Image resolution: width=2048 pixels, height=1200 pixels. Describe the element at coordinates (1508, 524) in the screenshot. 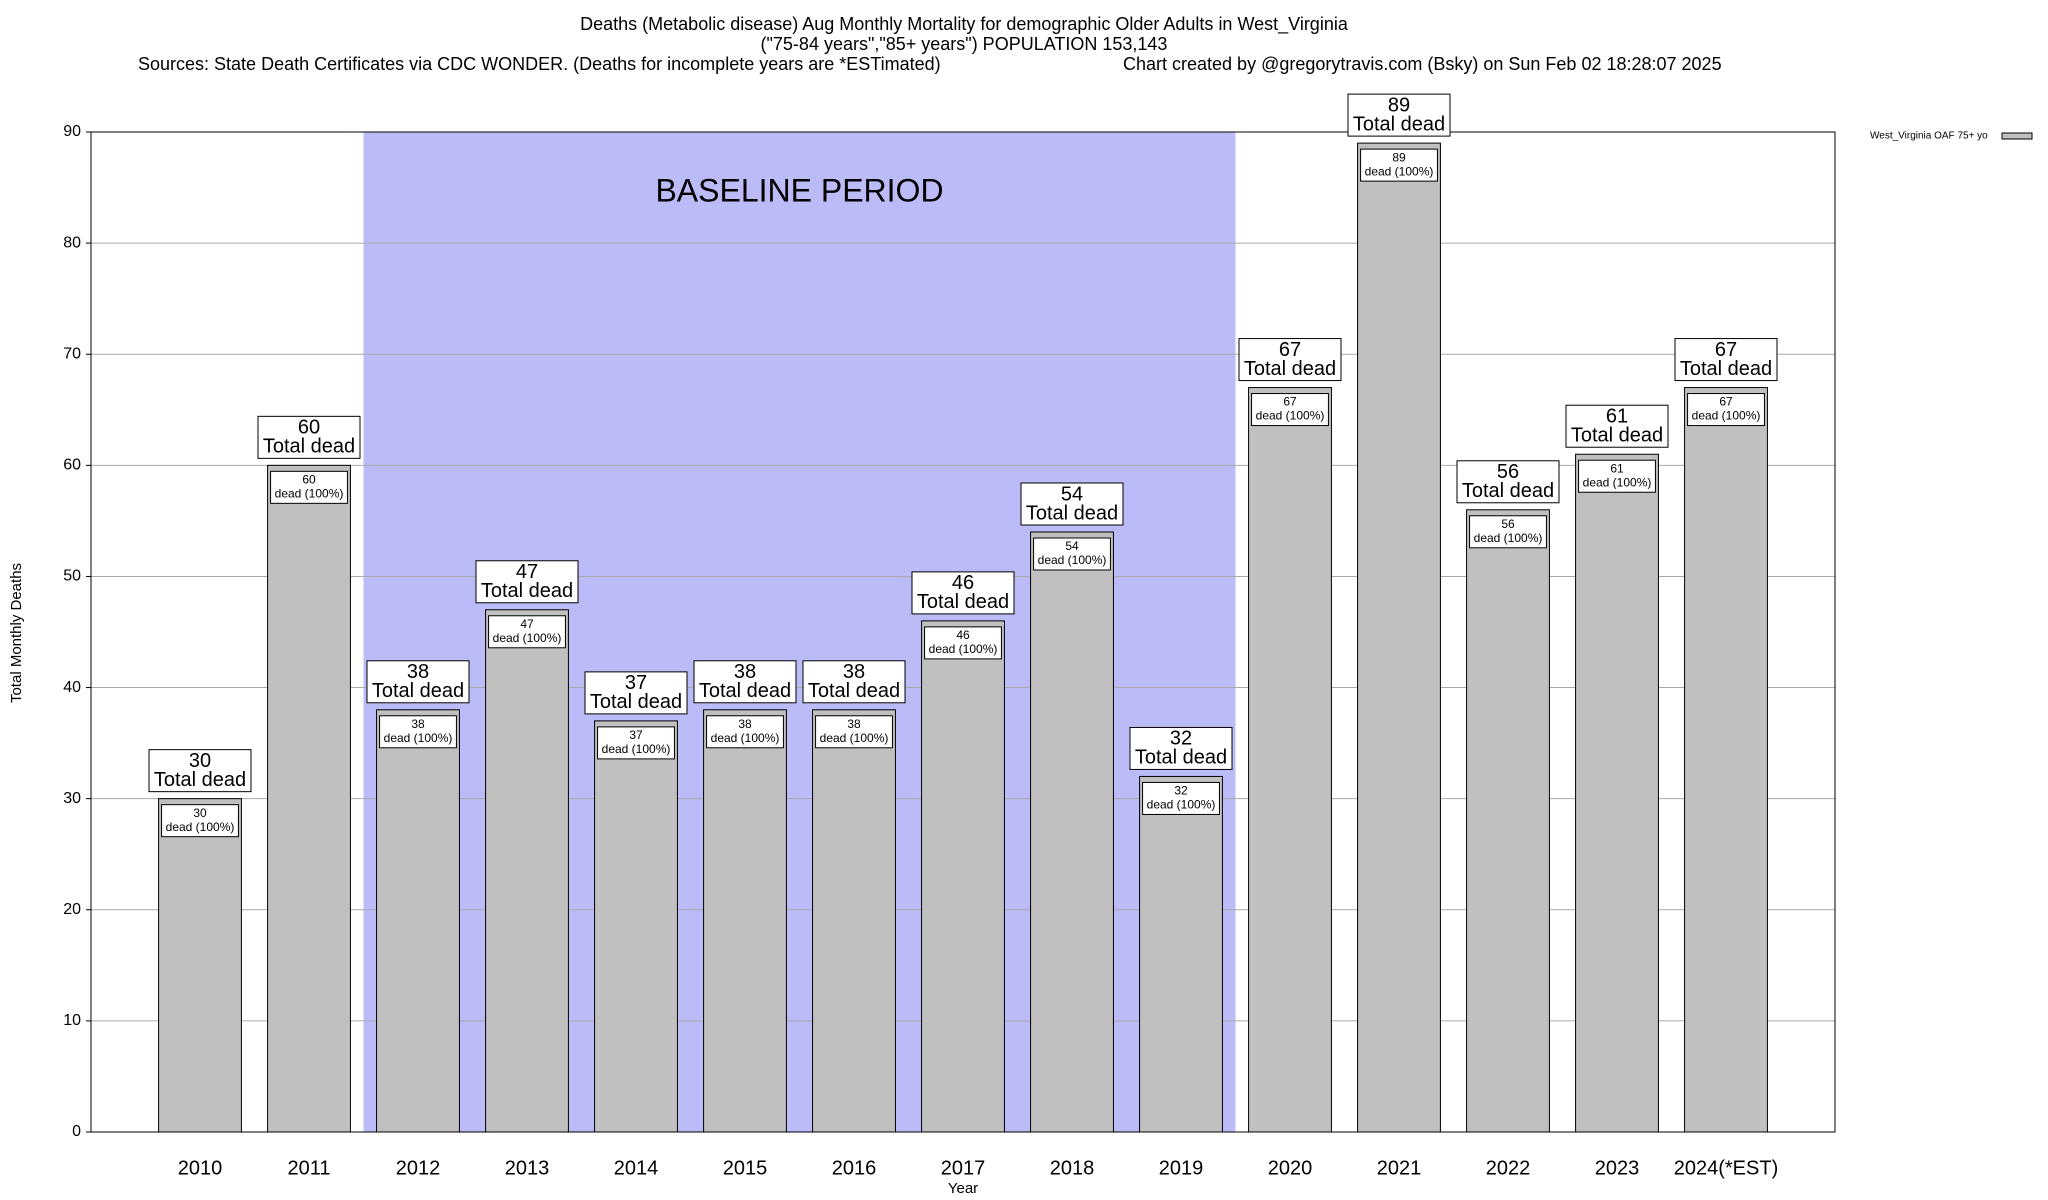

I see `inner-value-label: 56` at that location.